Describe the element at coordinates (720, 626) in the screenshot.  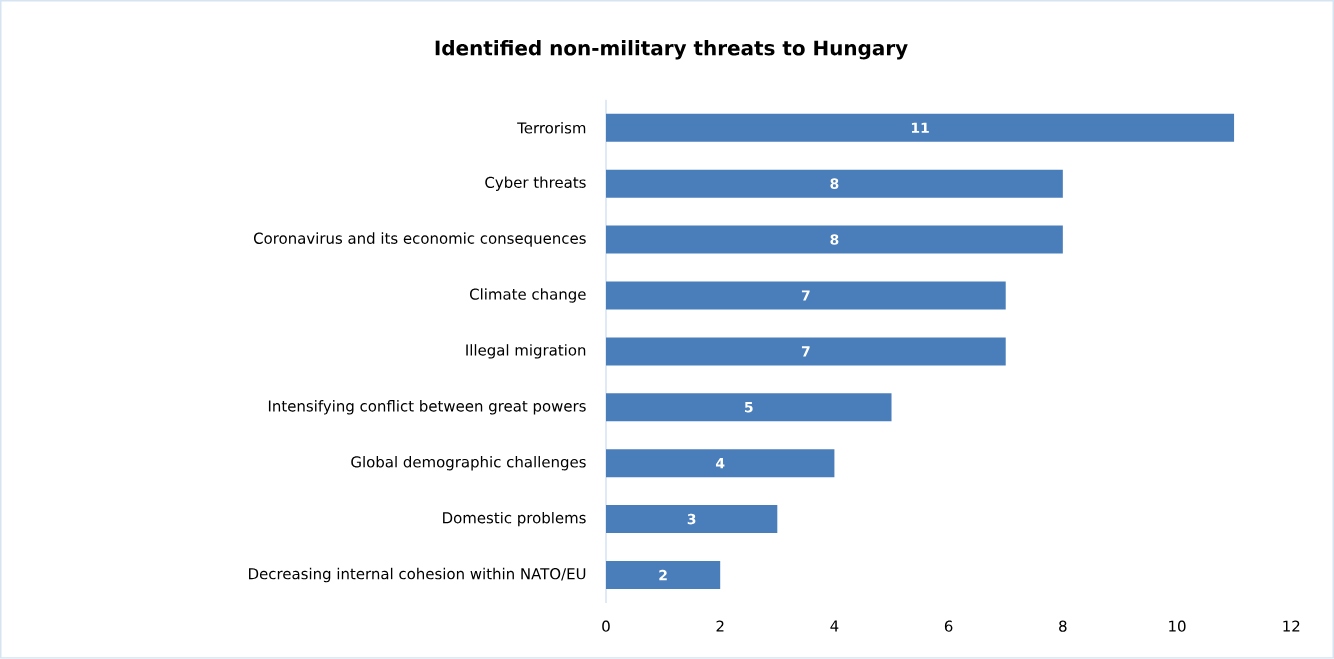
I see `x-tick-label: 2` at that location.